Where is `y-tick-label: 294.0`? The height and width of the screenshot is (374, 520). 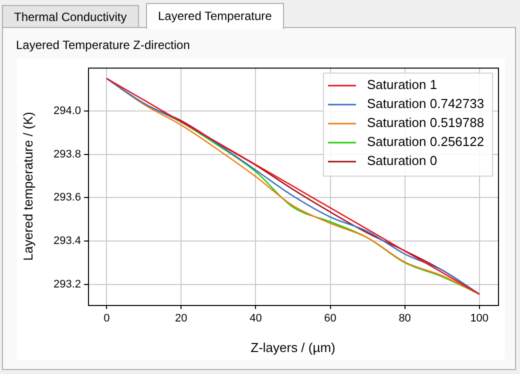
y-tick-label: 294.0 is located at coordinates (67, 110).